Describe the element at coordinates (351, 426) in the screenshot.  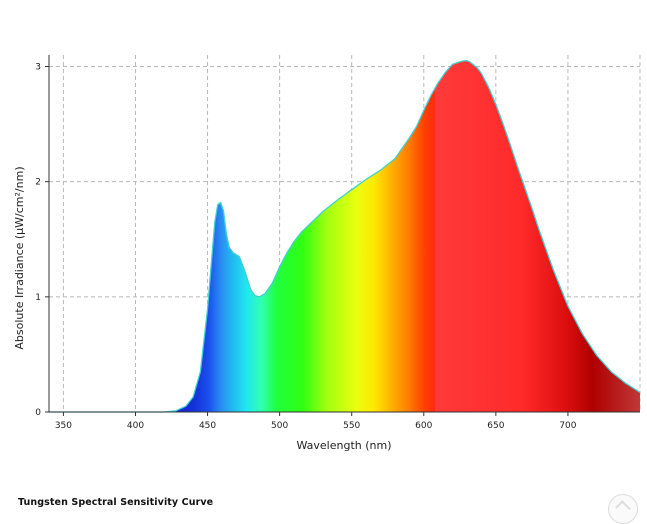
I see `x-tick-label: 550` at that location.